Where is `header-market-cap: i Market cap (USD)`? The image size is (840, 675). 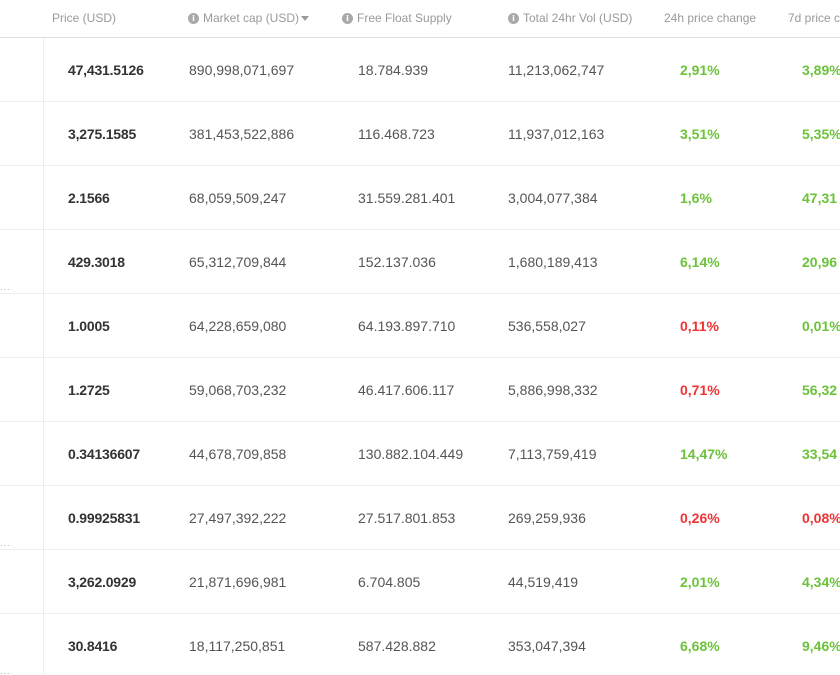 header-market-cap: i Market cap (USD) is located at coordinates (249, 18).